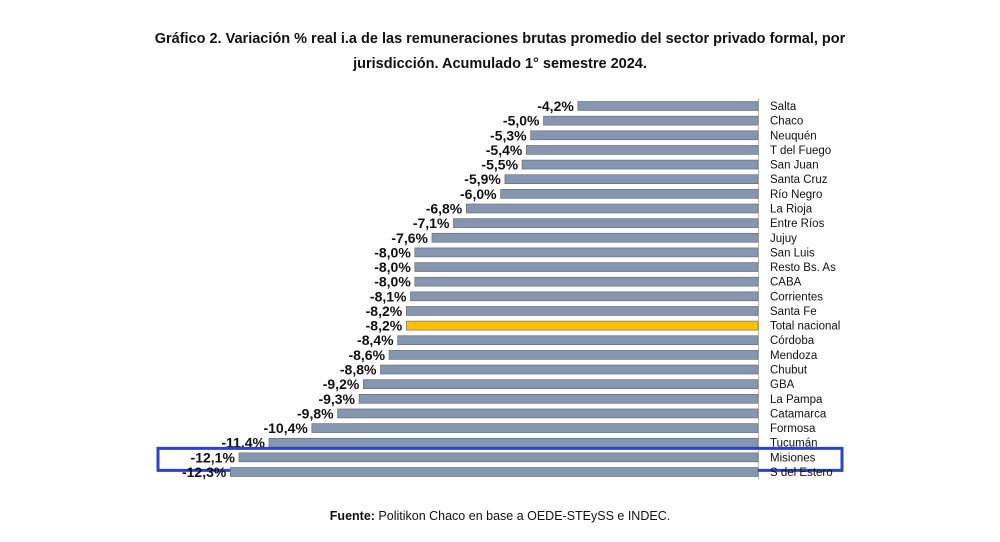  Describe the element at coordinates (794, 444) in the screenshot. I see `category-label: Tucumán` at that location.